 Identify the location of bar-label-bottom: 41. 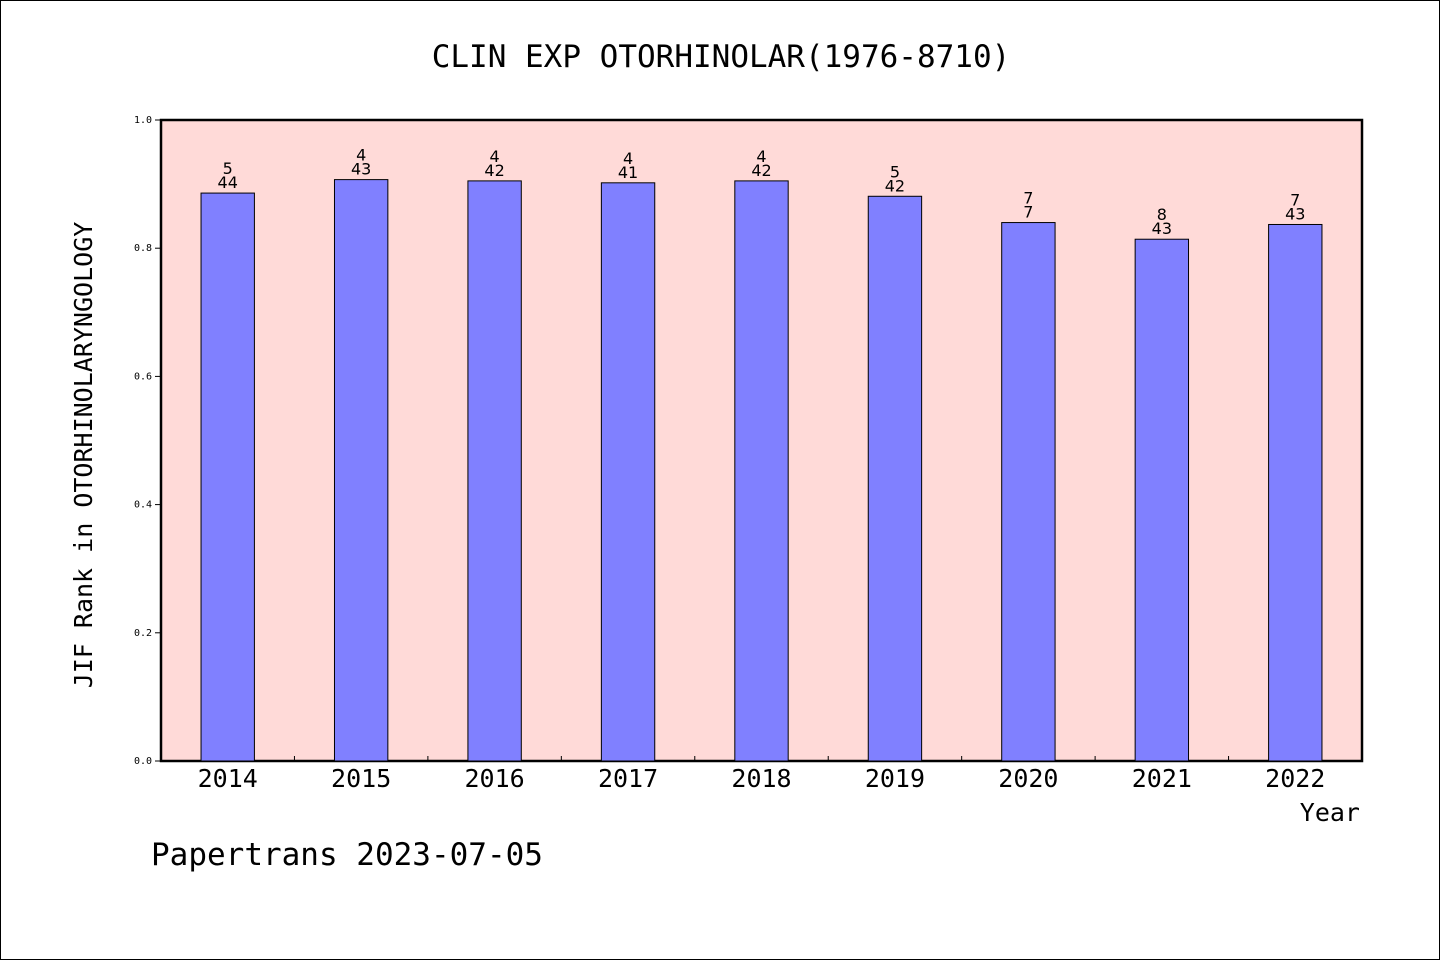
(628, 172).